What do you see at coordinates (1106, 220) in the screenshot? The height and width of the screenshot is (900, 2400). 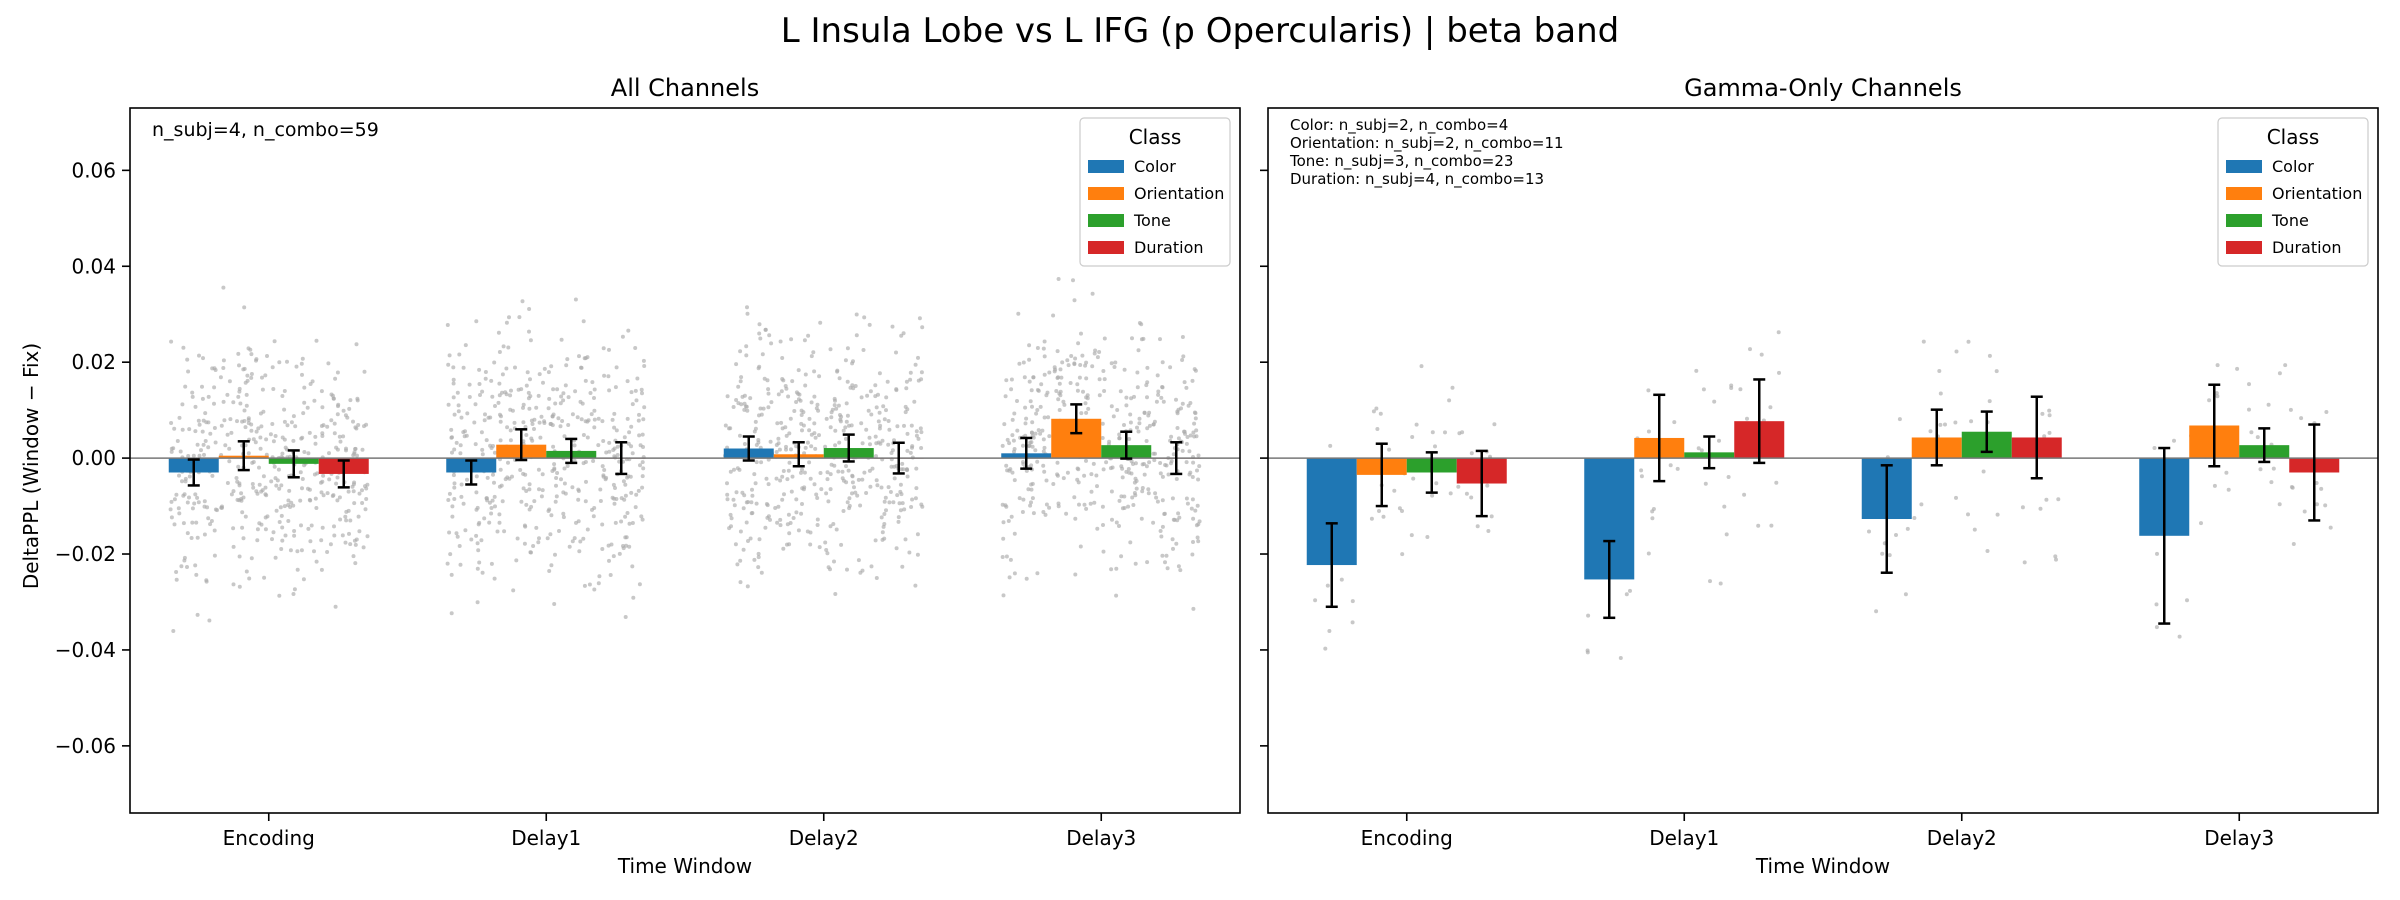 I see `legend-swatch-tone` at bounding box center [1106, 220].